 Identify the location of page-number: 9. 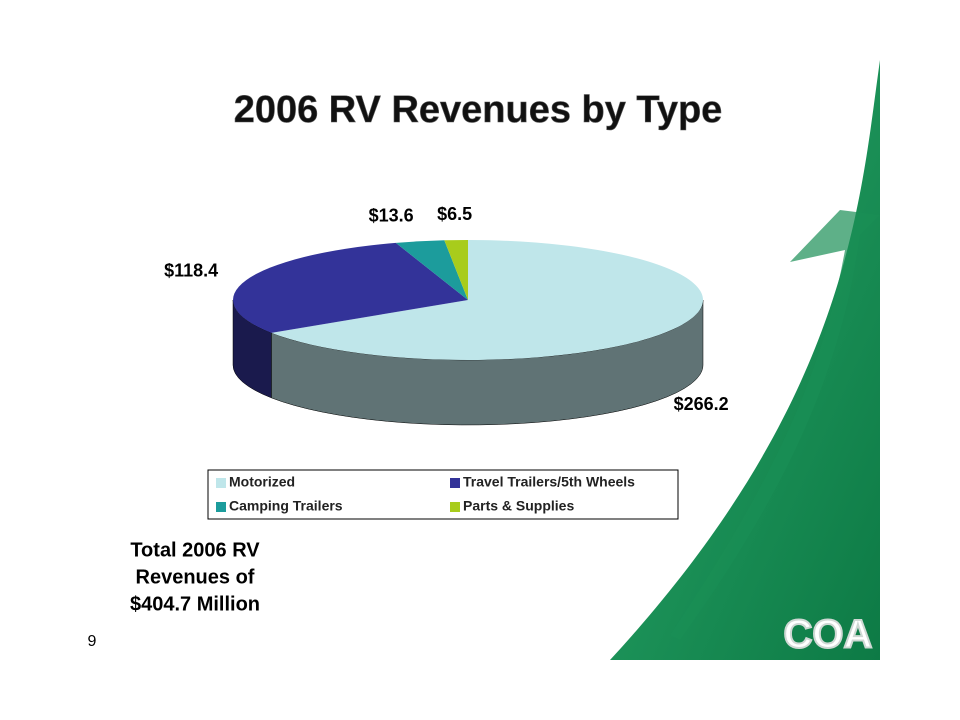
(92, 641).